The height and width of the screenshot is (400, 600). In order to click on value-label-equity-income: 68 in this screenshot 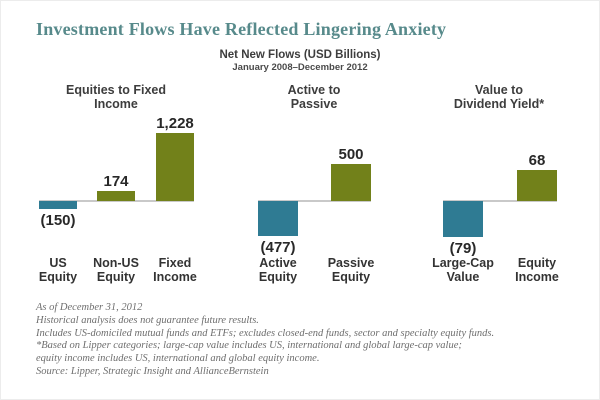, I will do `click(537, 160)`.